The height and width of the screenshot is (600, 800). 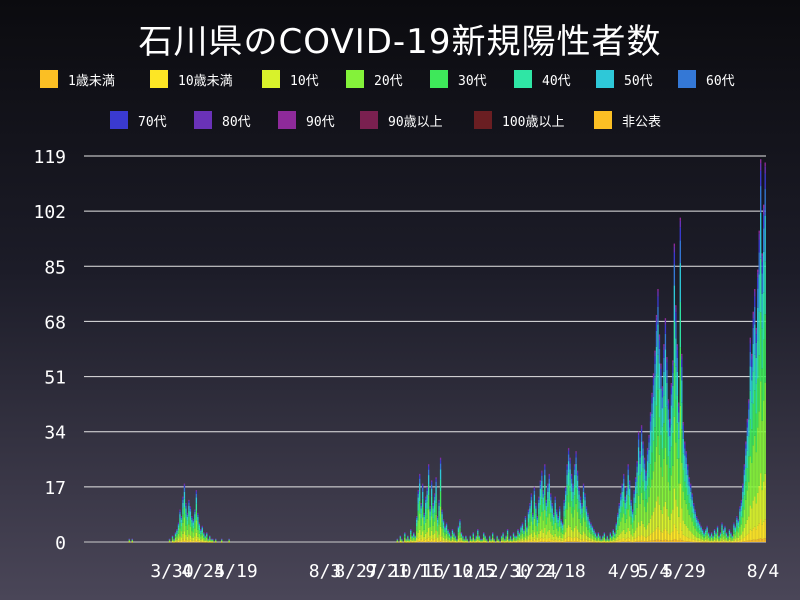 I want to click on legend-swatch, so click(x=603, y=120).